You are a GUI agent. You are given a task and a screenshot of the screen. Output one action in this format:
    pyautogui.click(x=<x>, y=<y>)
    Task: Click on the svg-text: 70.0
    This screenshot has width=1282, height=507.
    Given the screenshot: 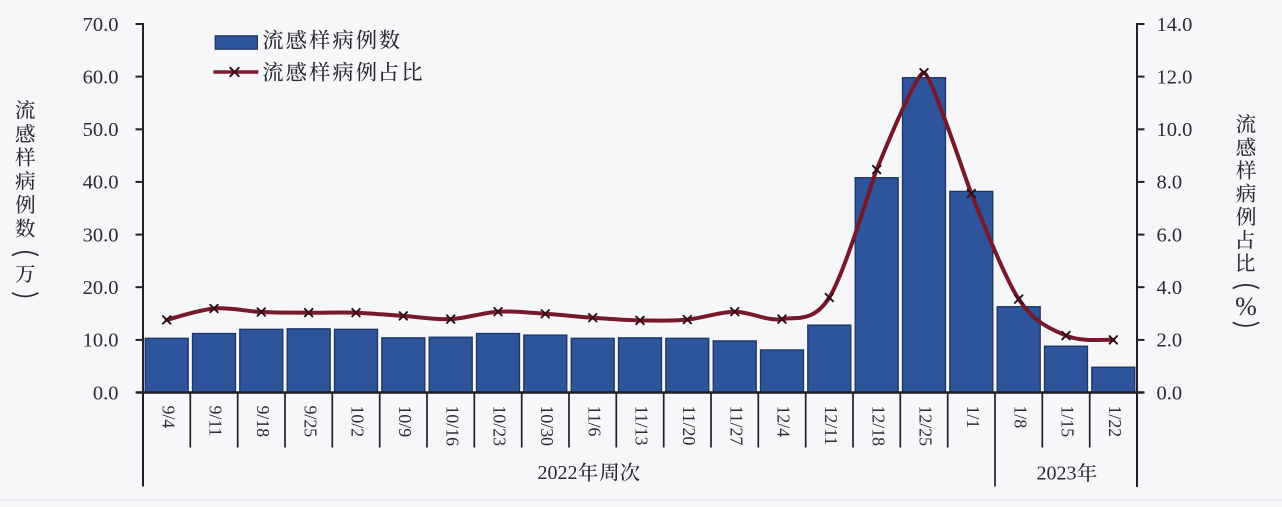 What is the action you would take?
    pyautogui.click(x=101, y=25)
    